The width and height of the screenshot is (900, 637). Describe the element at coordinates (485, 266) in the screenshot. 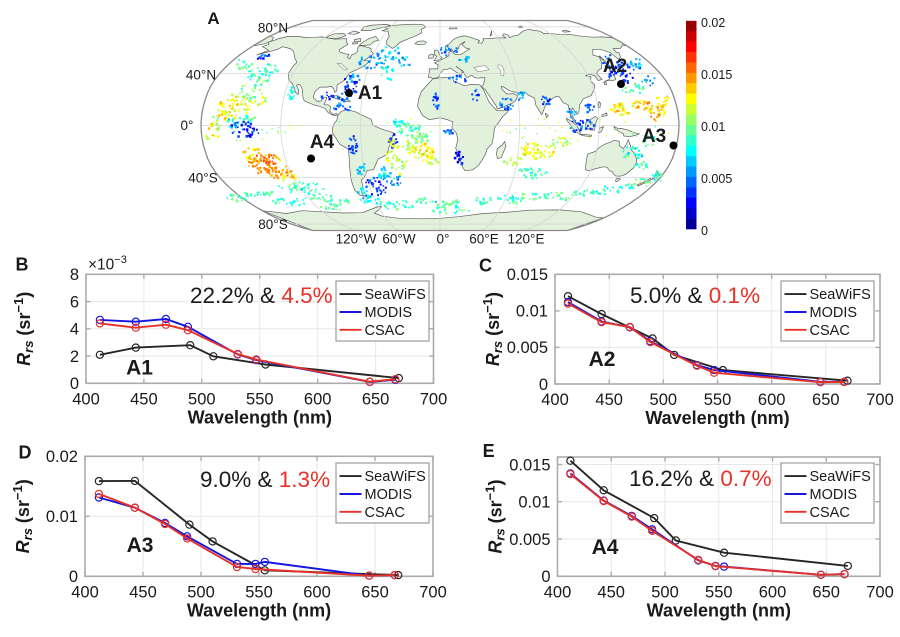

I see `svg-text: C` at that location.